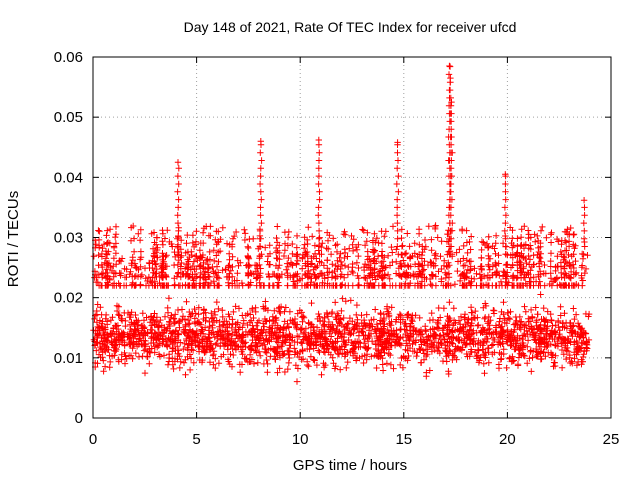 This screenshot has height=480, width=640. What do you see at coordinates (300, 439) in the screenshot?
I see `x-tick-label: 10` at bounding box center [300, 439].